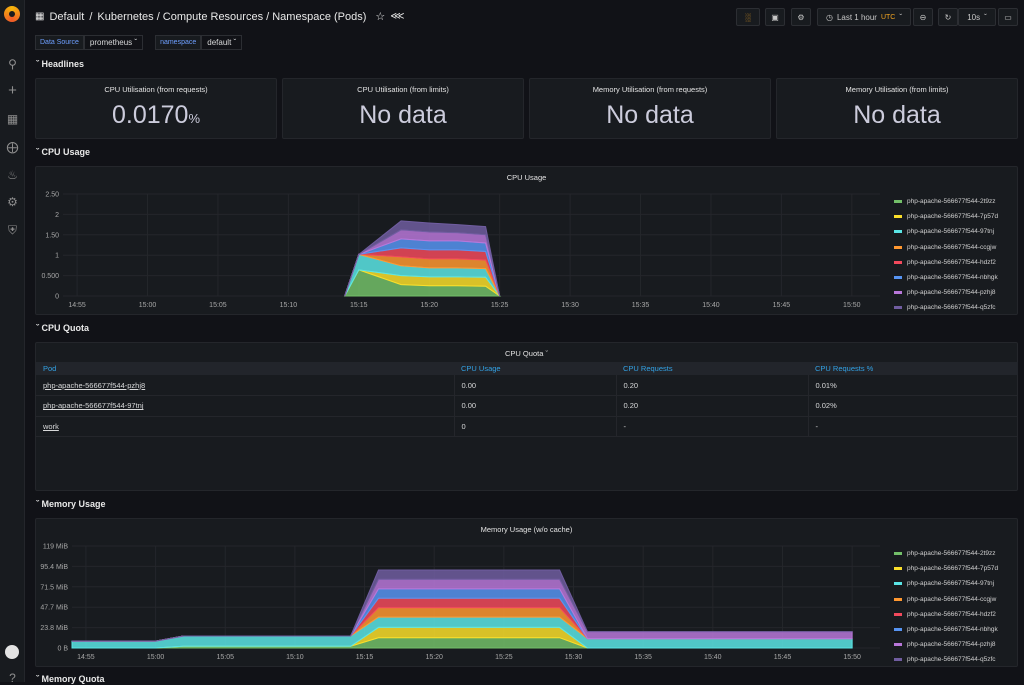  Describe the element at coordinates (57, 297) in the screenshot. I see `y-tick-label: 0` at that location.